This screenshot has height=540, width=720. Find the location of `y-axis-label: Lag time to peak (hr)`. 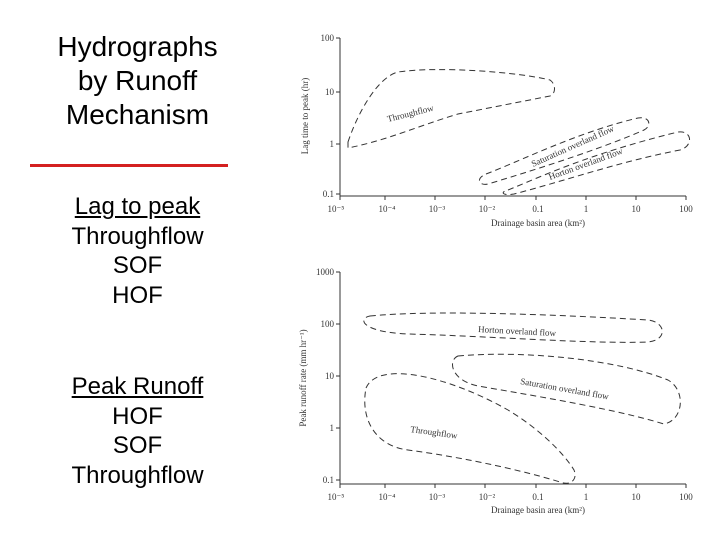

y-axis-label: Lag time to peak (hr) is located at coordinates (305, 116).